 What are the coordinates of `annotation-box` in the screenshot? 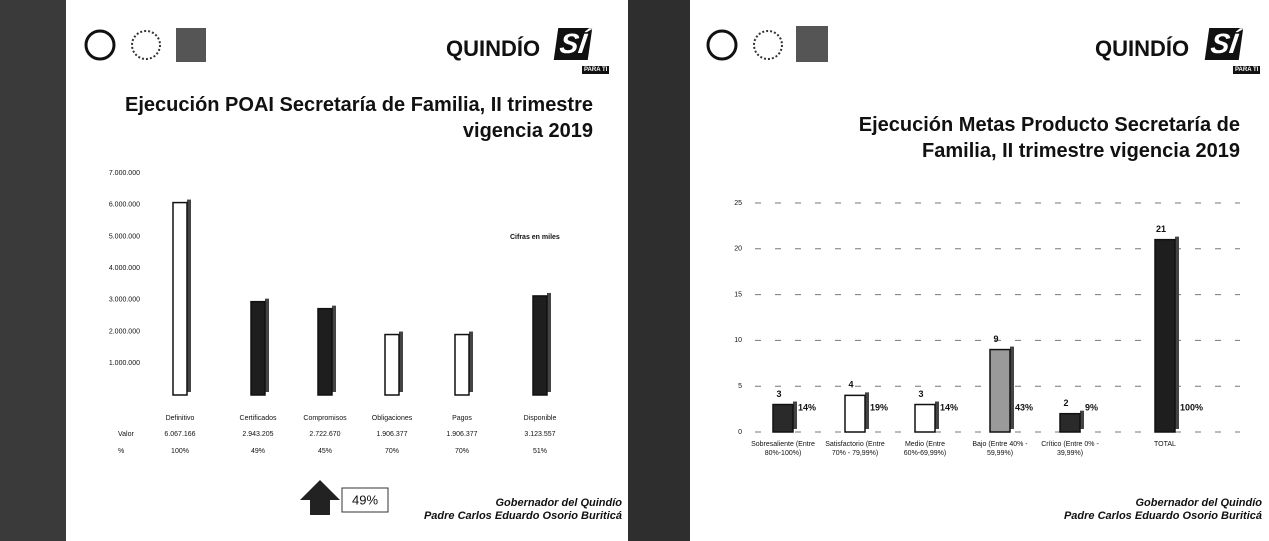 It's located at (365, 500).